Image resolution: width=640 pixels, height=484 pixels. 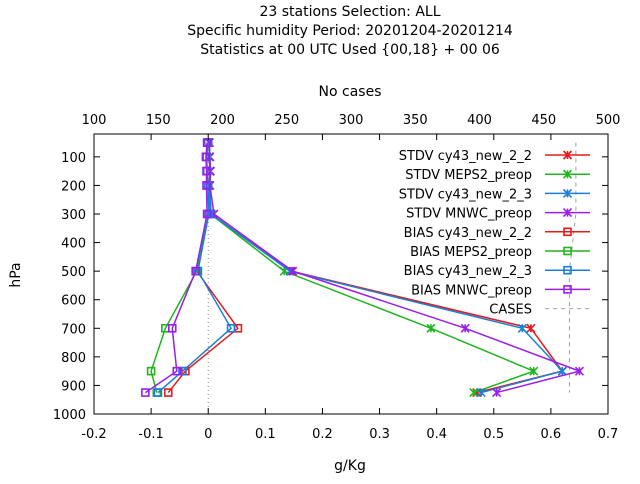 I want to click on top-tick-label: 100, so click(x=94, y=120).